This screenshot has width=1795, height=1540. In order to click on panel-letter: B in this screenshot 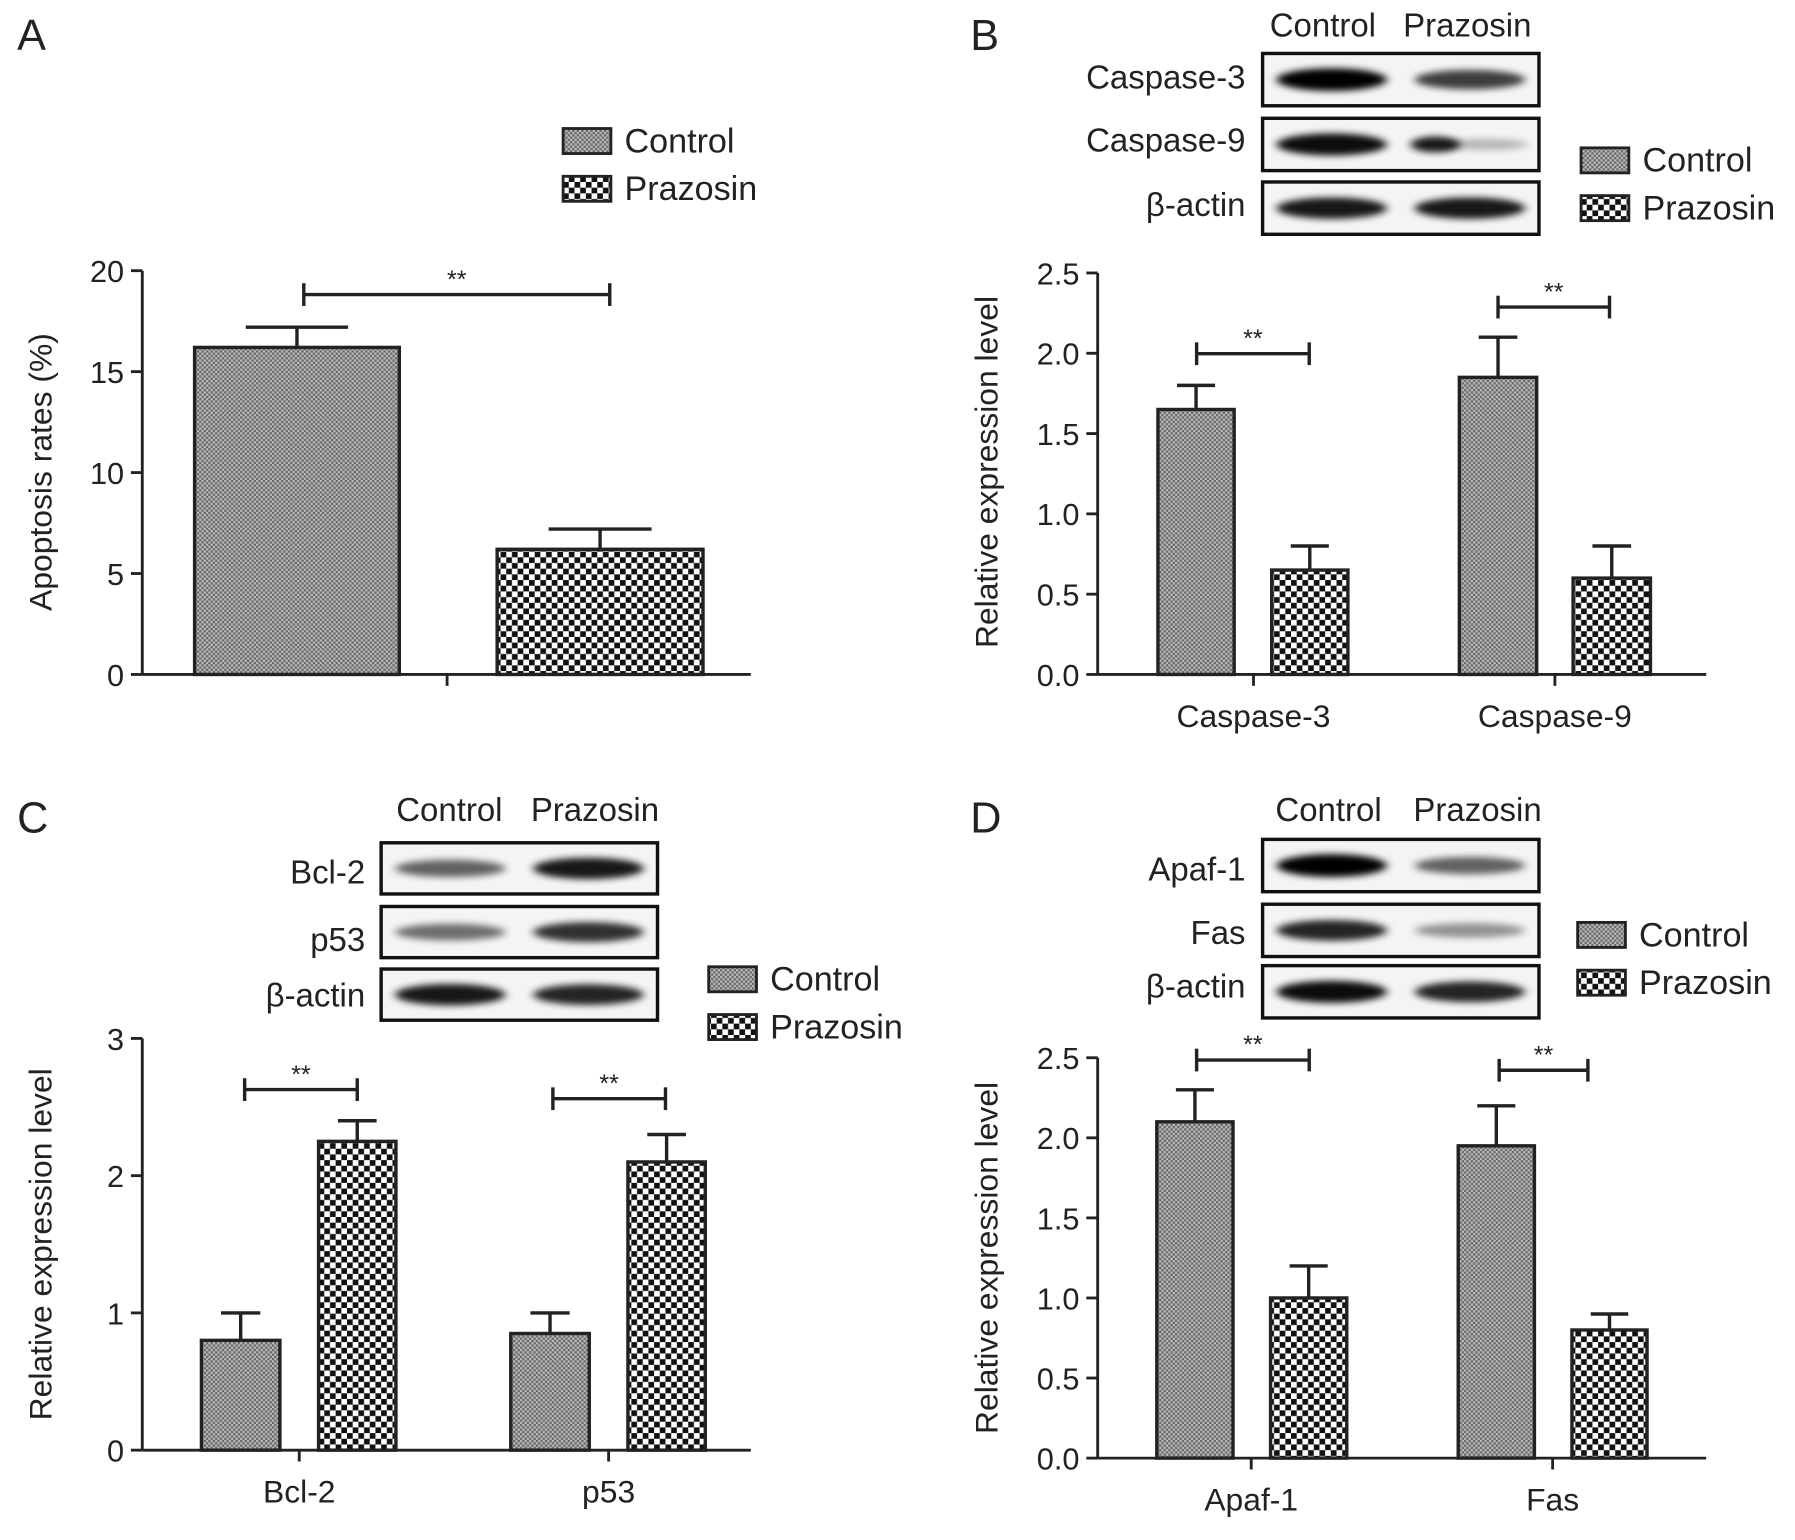, I will do `click(984, 36)`.